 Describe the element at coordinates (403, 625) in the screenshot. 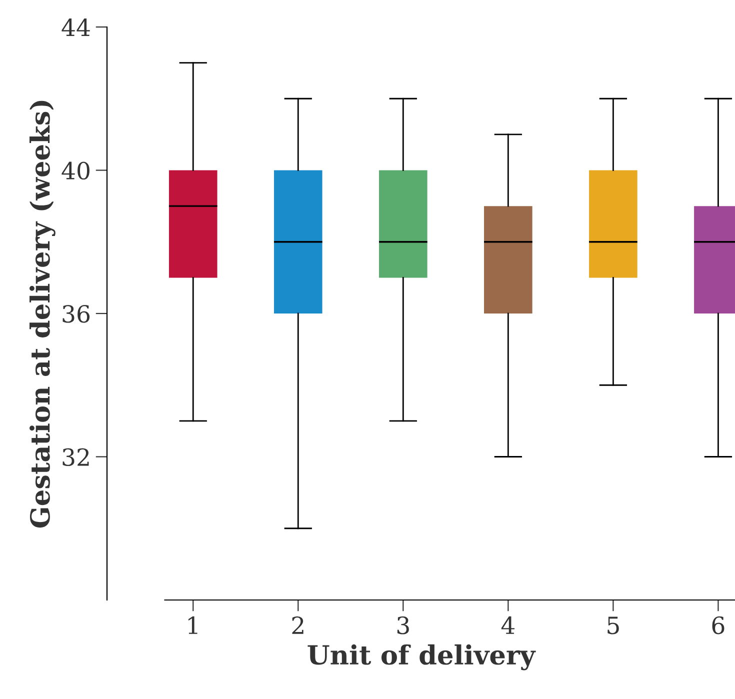

I see `x-tick-label: 3` at that location.